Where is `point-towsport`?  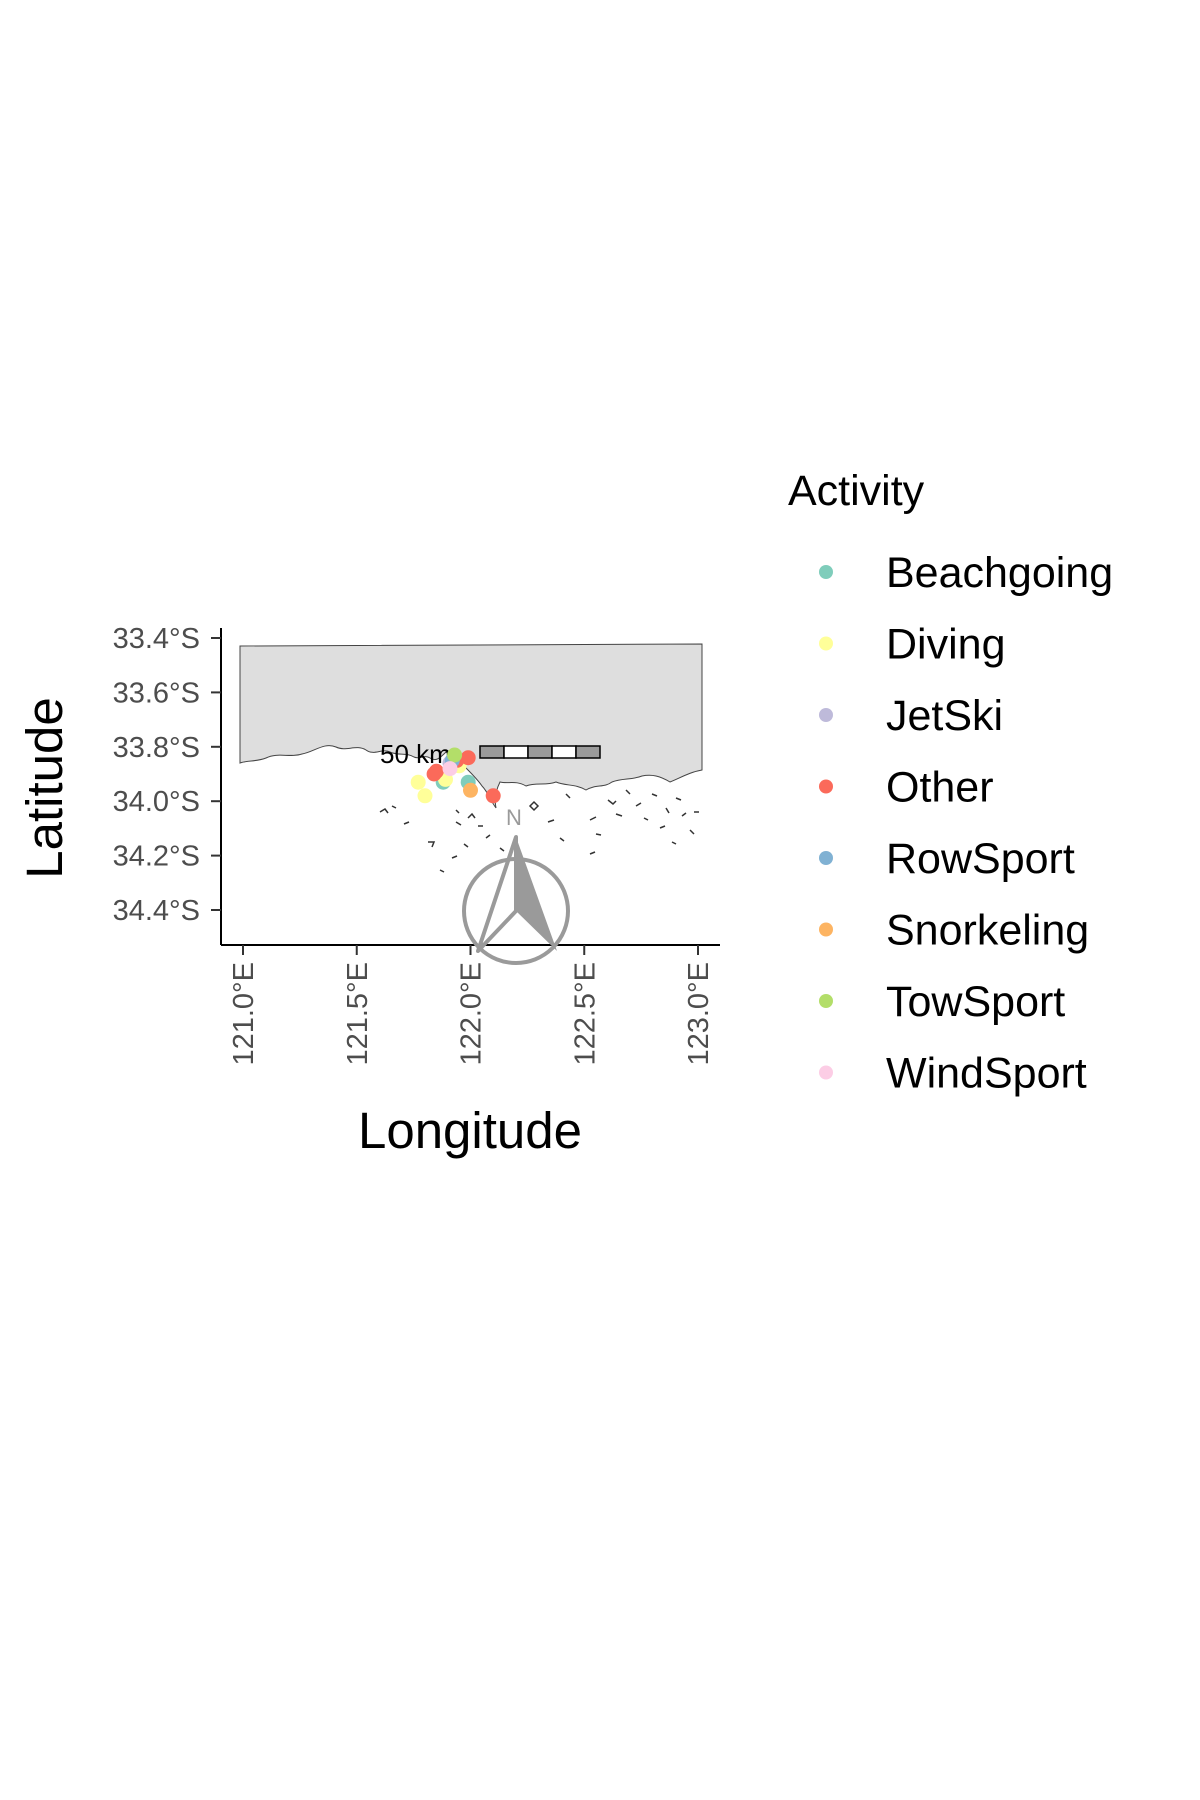
point-towsport is located at coordinates (455, 755).